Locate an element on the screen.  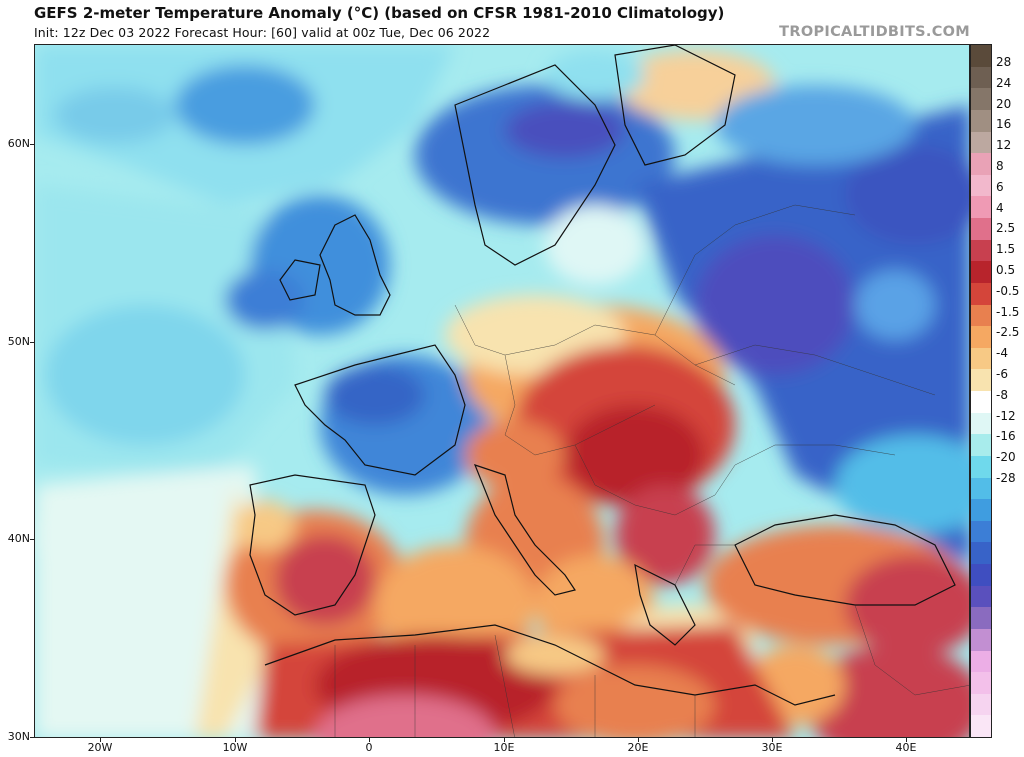
lon-label-20e: 20E is located at coordinates (638, 747).